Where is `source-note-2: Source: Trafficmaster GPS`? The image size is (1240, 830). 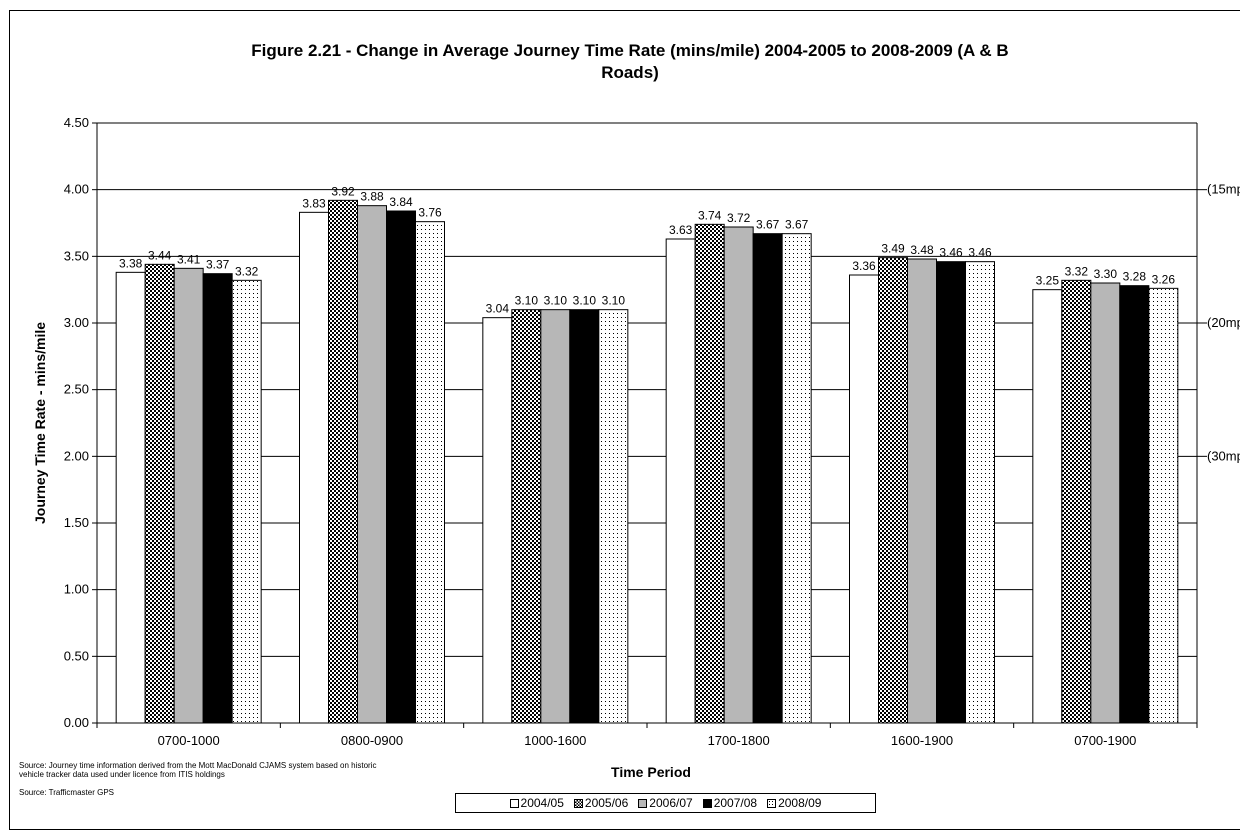
source-note-2: Source: Trafficmaster GPS is located at coordinates (66, 792).